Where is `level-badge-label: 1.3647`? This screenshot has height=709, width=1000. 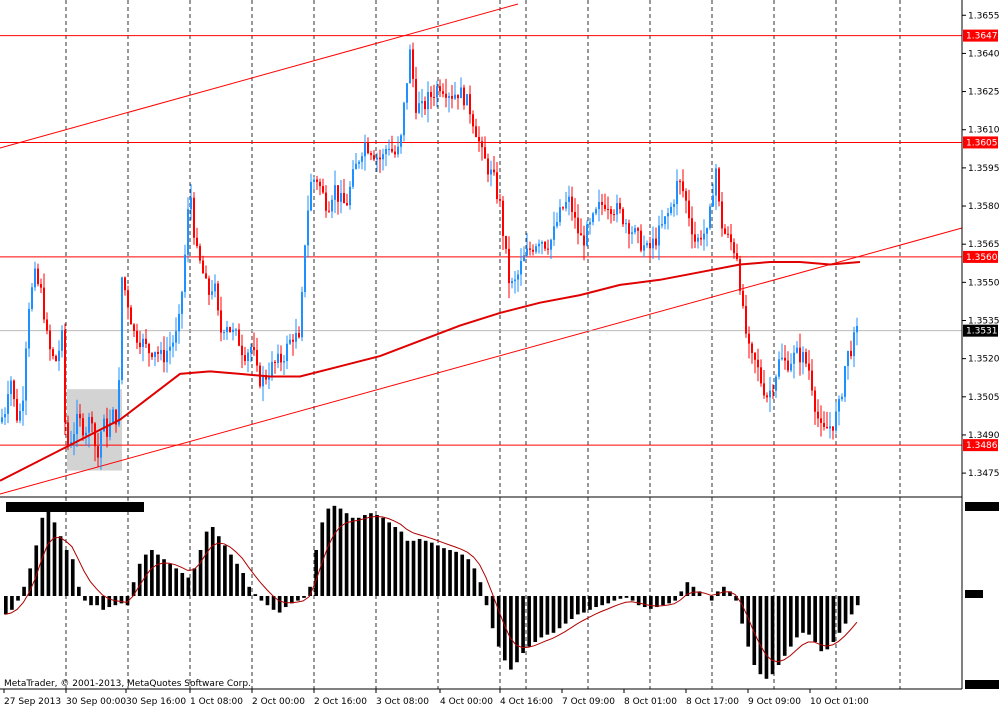 level-badge-label: 1.3647 is located at coordinates (982, 37).